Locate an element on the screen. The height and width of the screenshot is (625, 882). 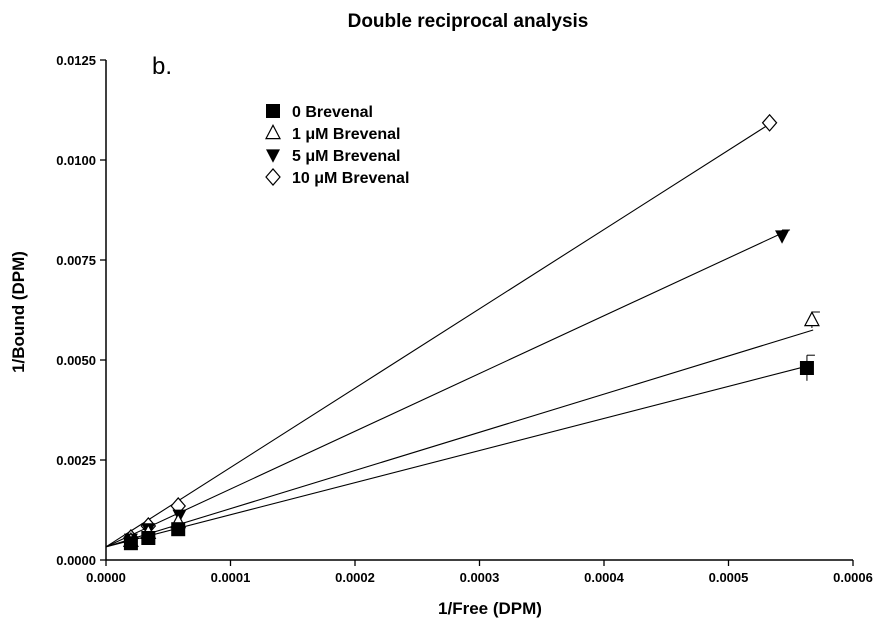
legend-label: 10 μM Brevenal is located at coordinates (350, 178).